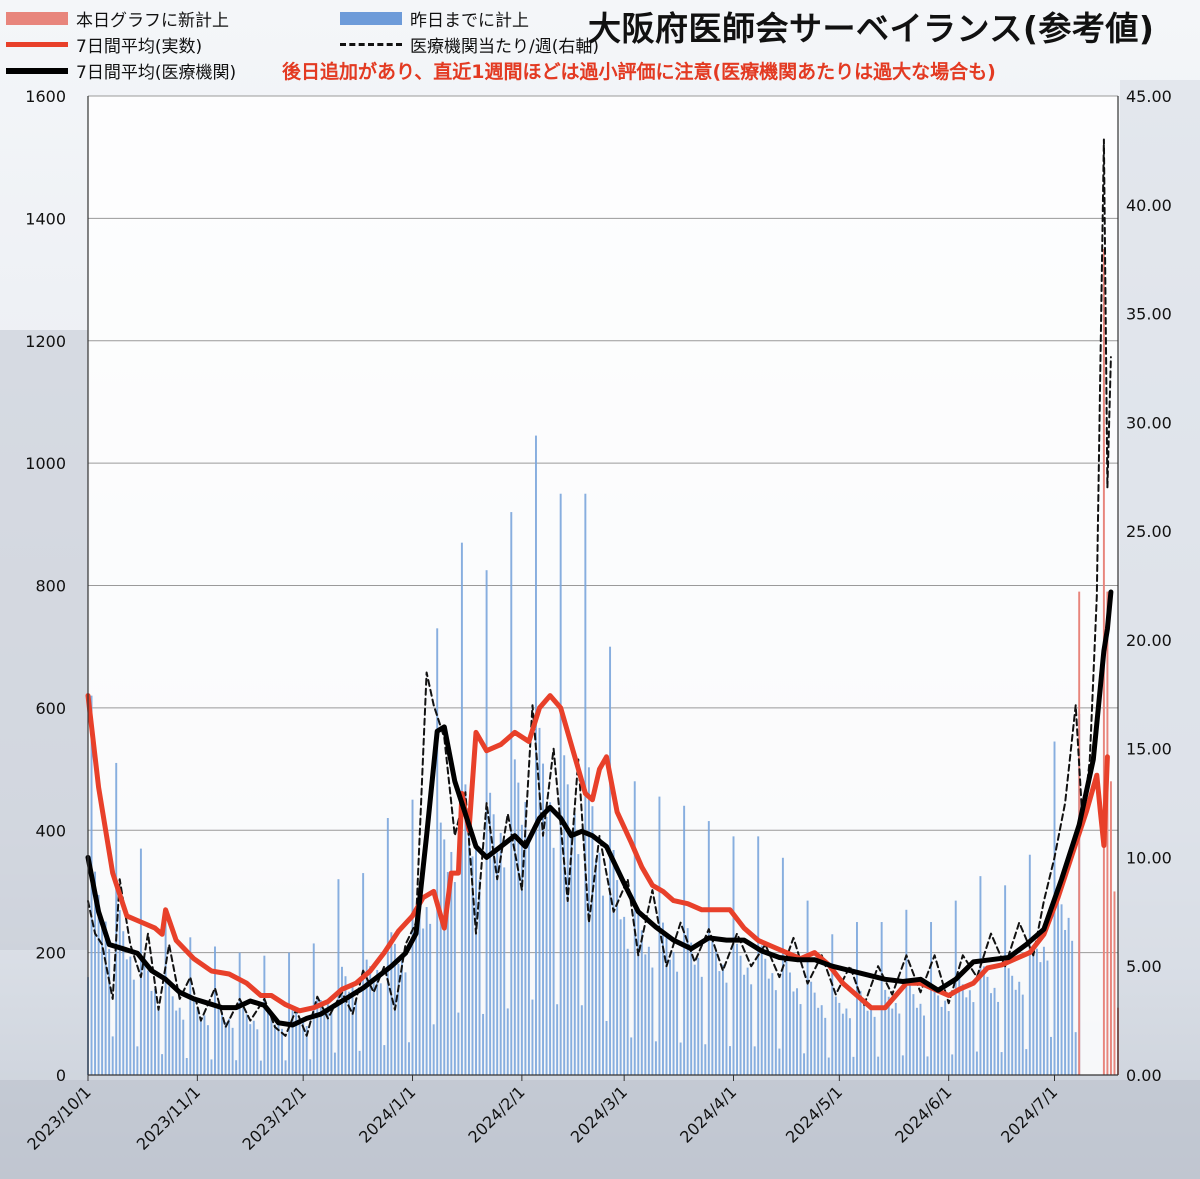  What do you see at coordinates (50, 953) in the screenshot?
I see `y-left-tick-label: 200` at bounding box center [50, 953].